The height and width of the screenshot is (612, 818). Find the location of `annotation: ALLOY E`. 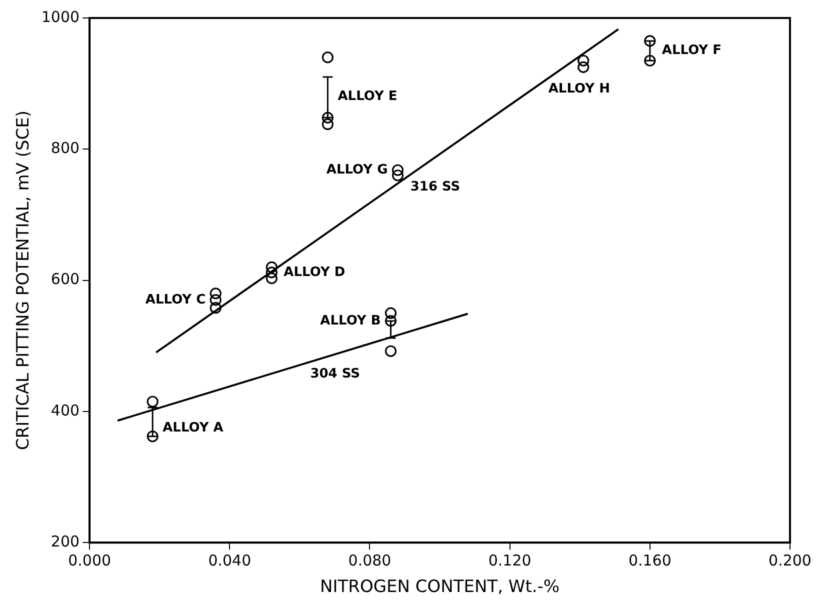

annotation: ALLOY E is located at coordinates (368, 96).